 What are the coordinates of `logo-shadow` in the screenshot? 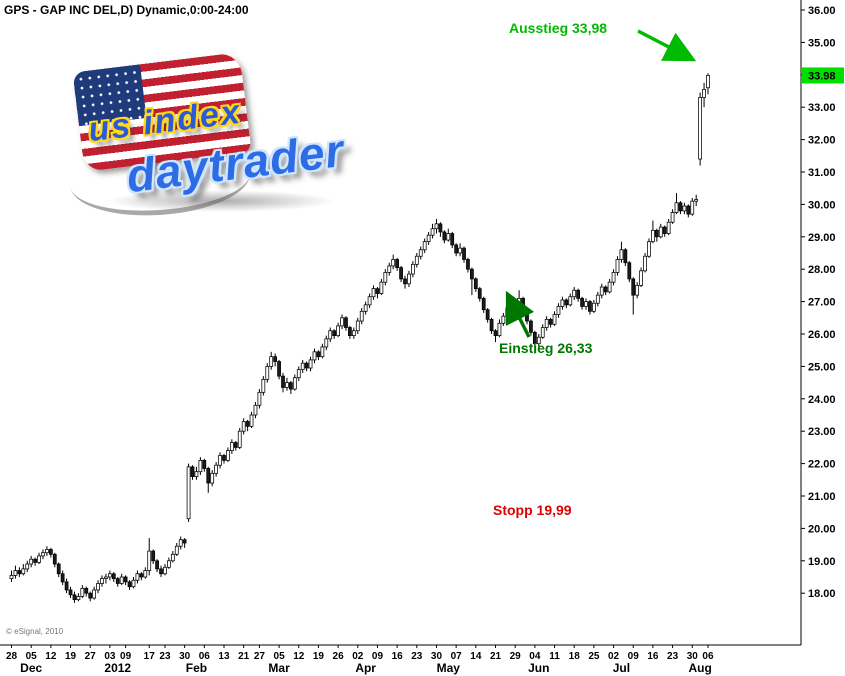 It's located at (221, 201).